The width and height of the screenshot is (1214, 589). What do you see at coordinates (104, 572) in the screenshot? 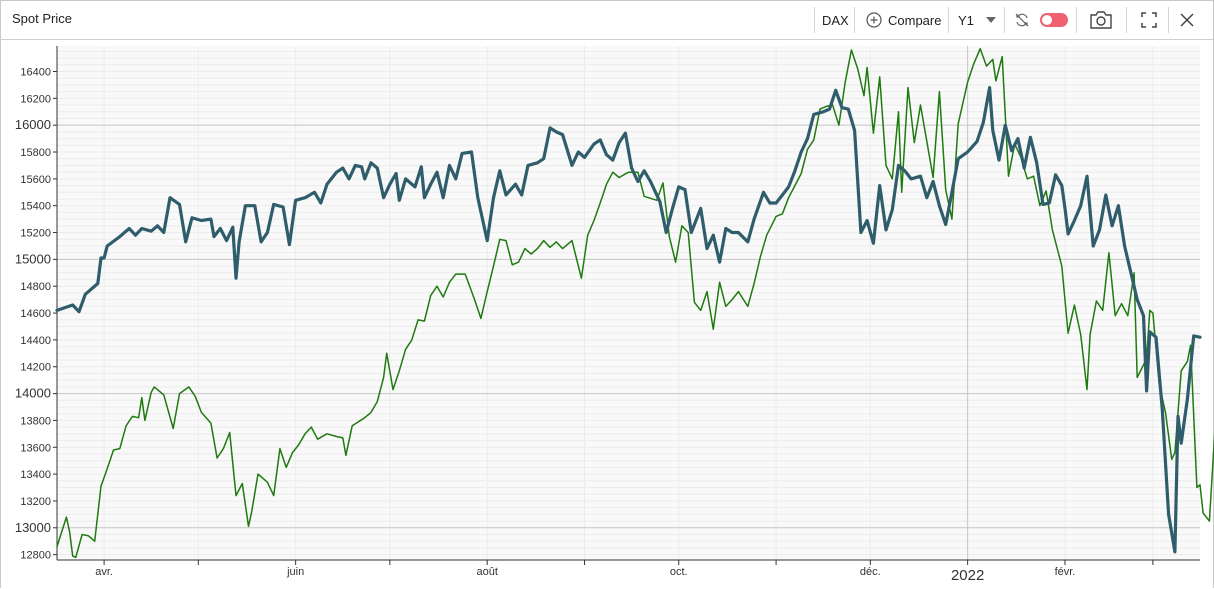
I see `x-tick-label: avr.` at bounding box center [104, 572].